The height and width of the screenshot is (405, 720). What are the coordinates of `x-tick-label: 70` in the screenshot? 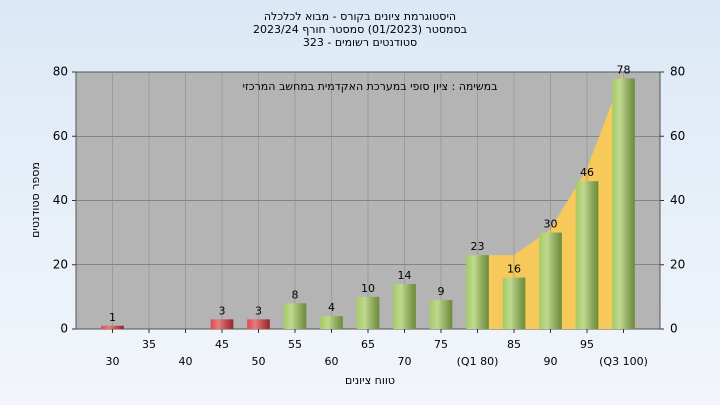 It's located at (405, 361).